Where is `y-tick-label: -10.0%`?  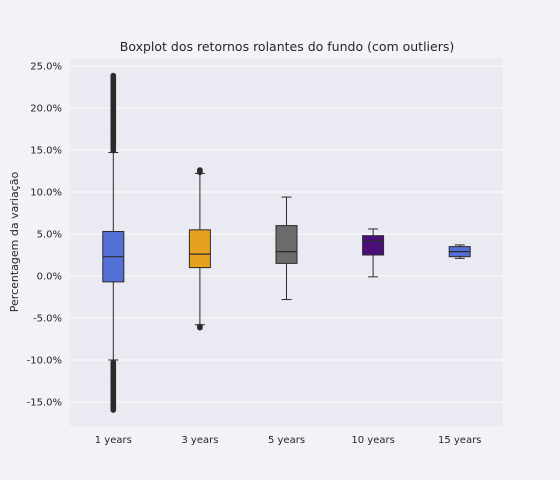
y-tick-label: -10.0% is located at coordinates (44, 361).